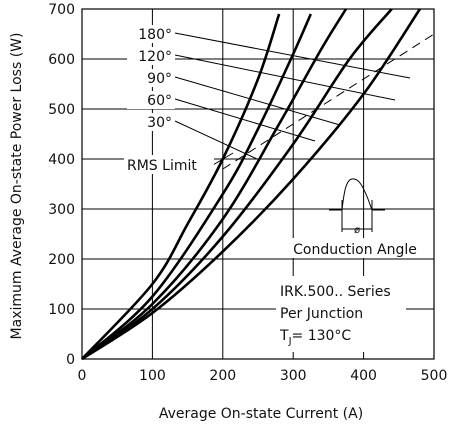  I want to click on series-label: 30°, so click(159, 123).